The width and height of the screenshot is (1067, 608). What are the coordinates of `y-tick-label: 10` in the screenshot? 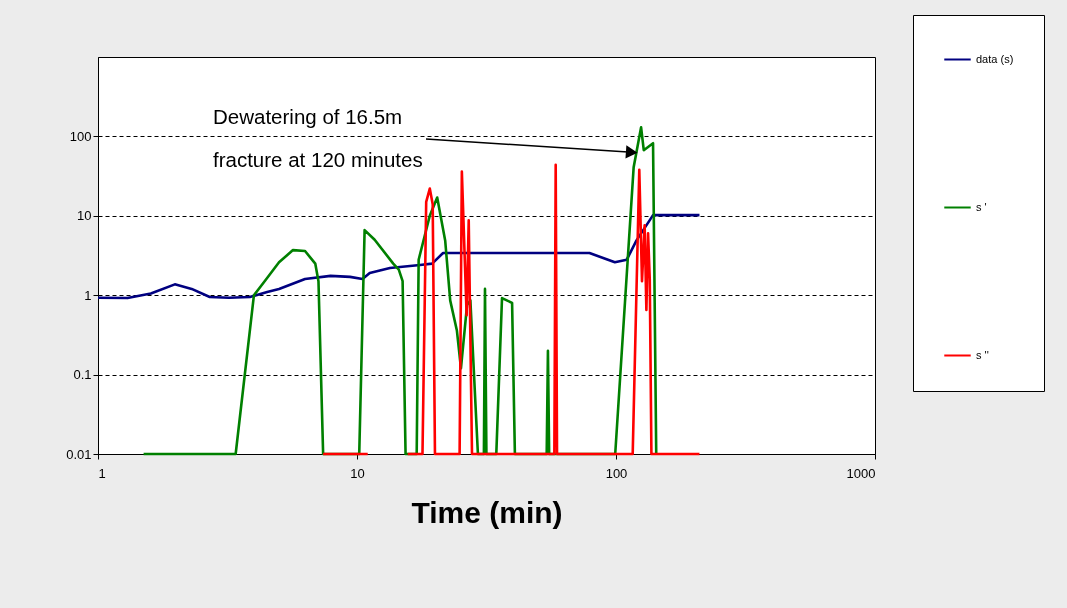 It's located at (84, 216).